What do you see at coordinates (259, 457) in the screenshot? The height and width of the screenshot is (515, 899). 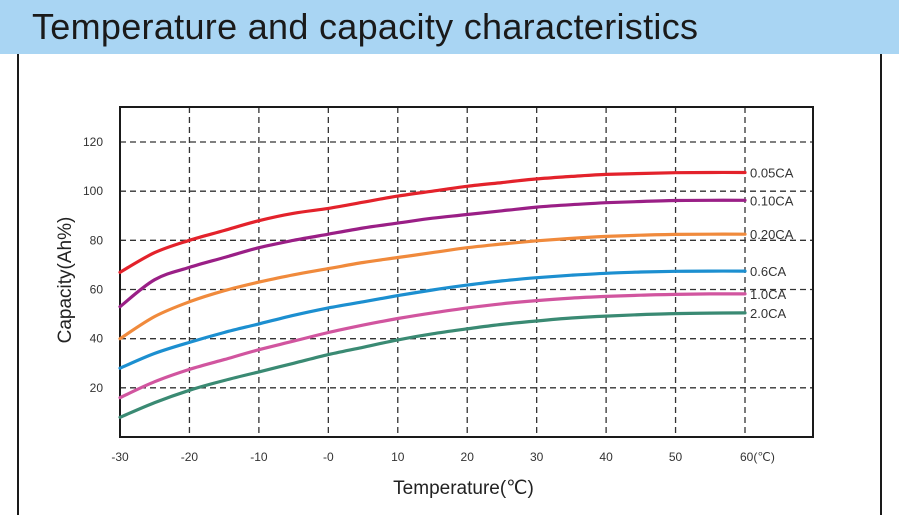 I see `x-tick-label: -10` at bounding box center [259, 457].